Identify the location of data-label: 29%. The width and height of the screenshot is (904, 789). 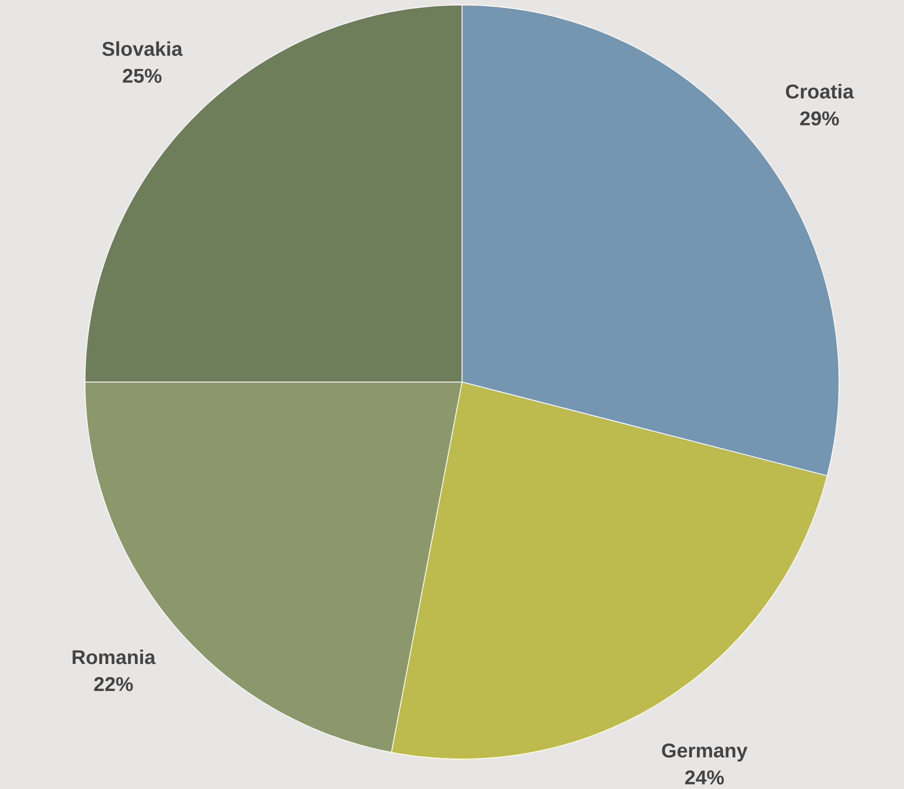
(819, 118).